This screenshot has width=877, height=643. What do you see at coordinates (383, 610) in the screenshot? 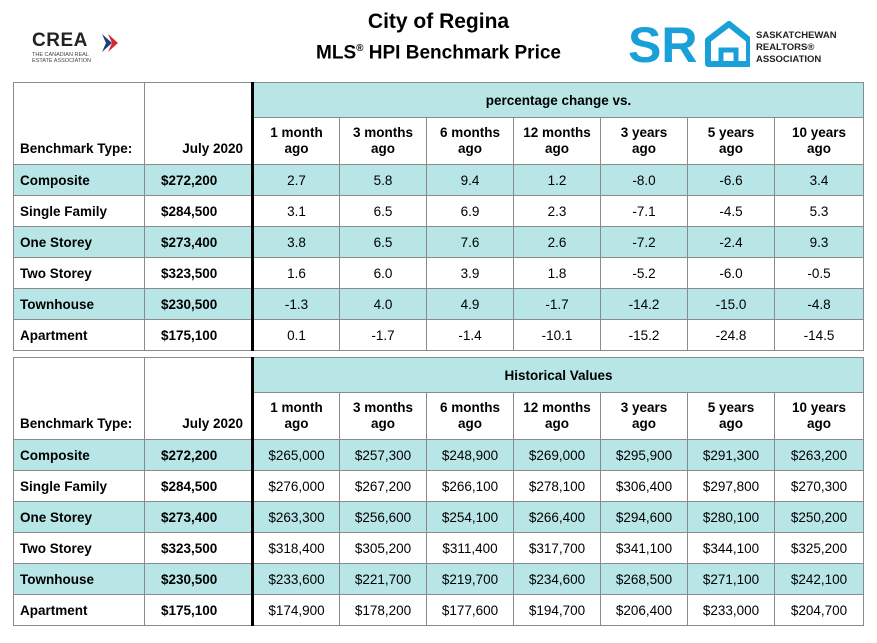
I see `value-cell: $178,200` at bounding box center [383, 610].